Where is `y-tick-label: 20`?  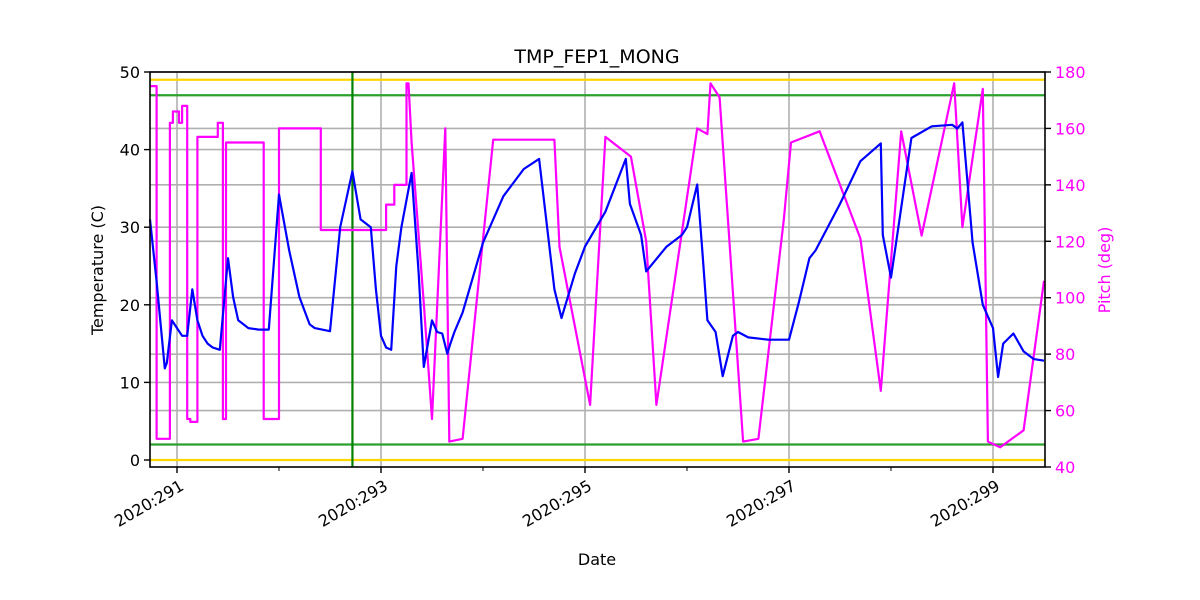 y-tick-label: 20 is located at coordinates (130, 305).